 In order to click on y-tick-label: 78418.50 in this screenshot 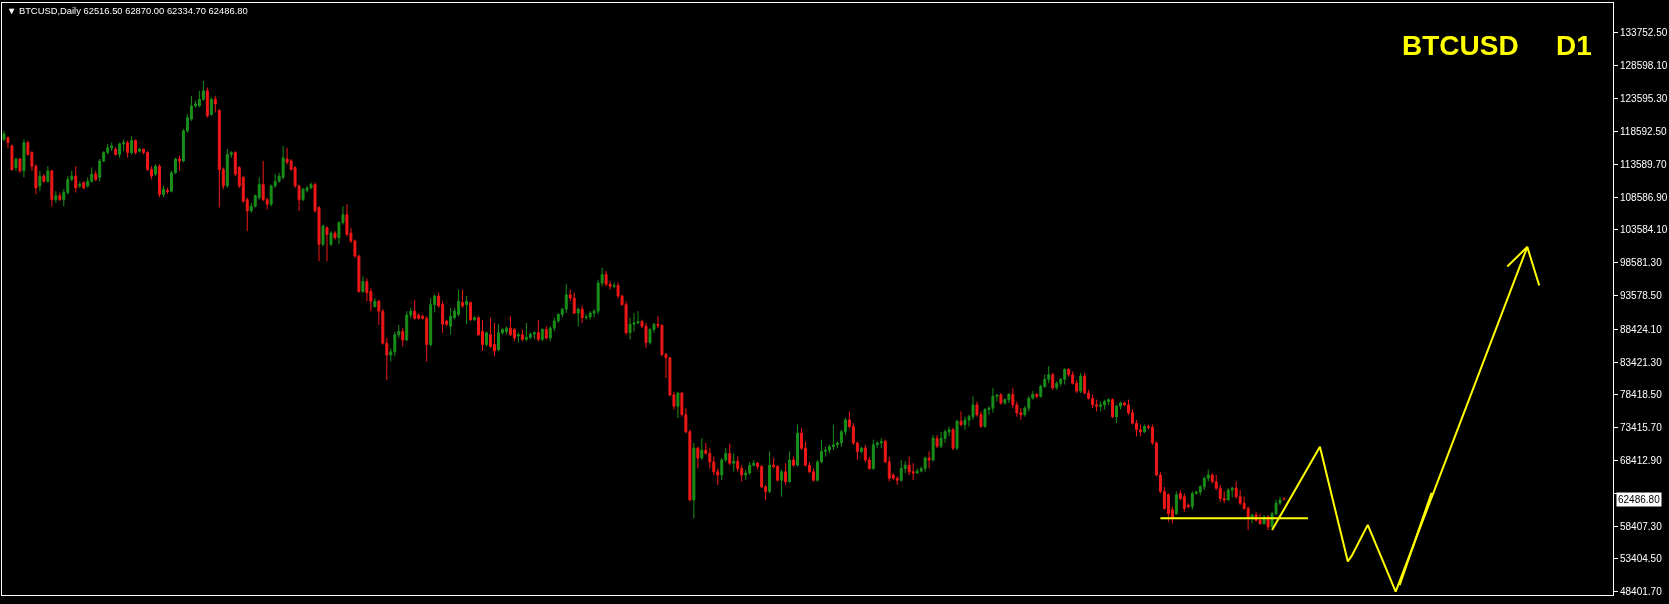, I will do `click(1641, 395)`.